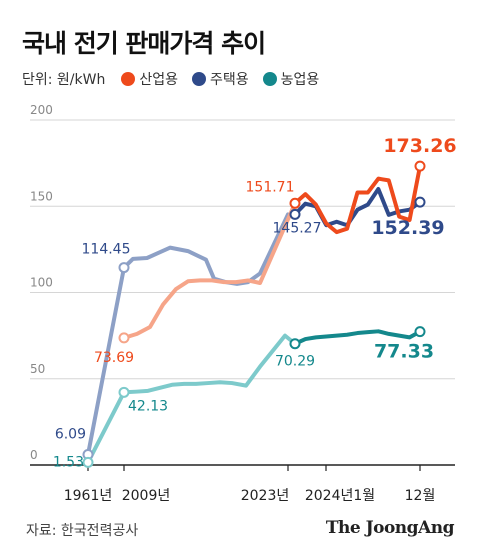 The height and width of the screenshot is (558, 480). I want to click on data-label: 173.26, so click(419, 146).